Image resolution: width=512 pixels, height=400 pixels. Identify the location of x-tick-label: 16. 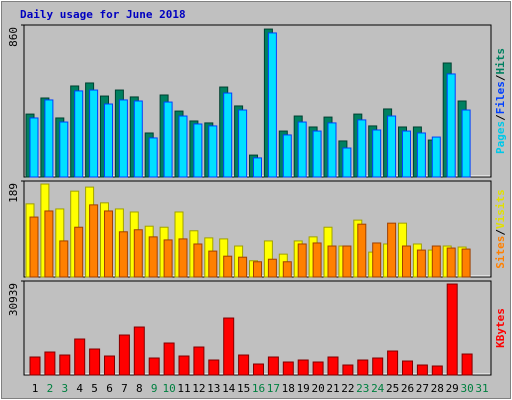
(258, 388).